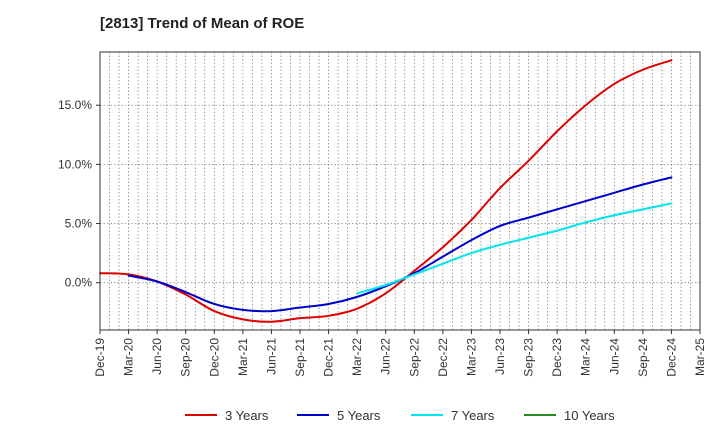  Describe the element at coordinates (157, 356) in the screenshot. I see `x-tick-label: Jun-20` at that location.